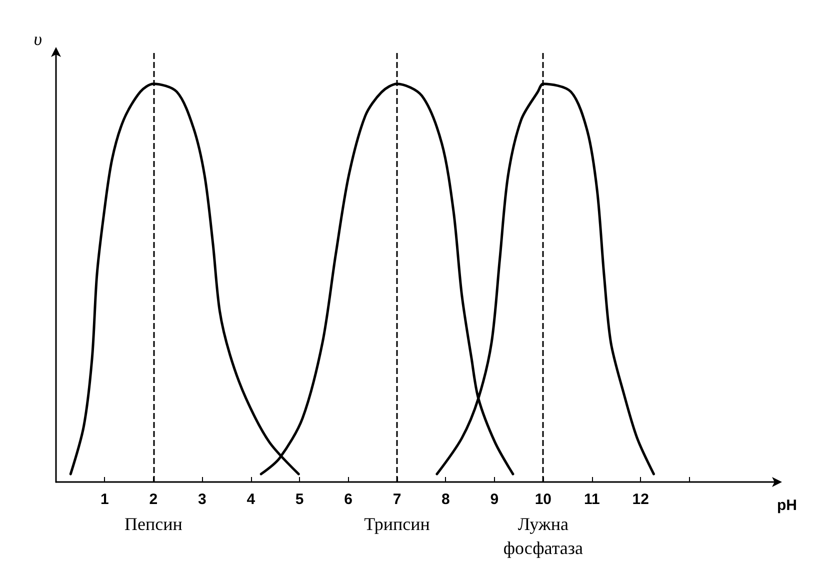 The image size is (816, 572). What do you see at coordinates (397, 524) in the screenshot?
I see `ref-line-label: Трипсин` at bounding box center [397, 524].